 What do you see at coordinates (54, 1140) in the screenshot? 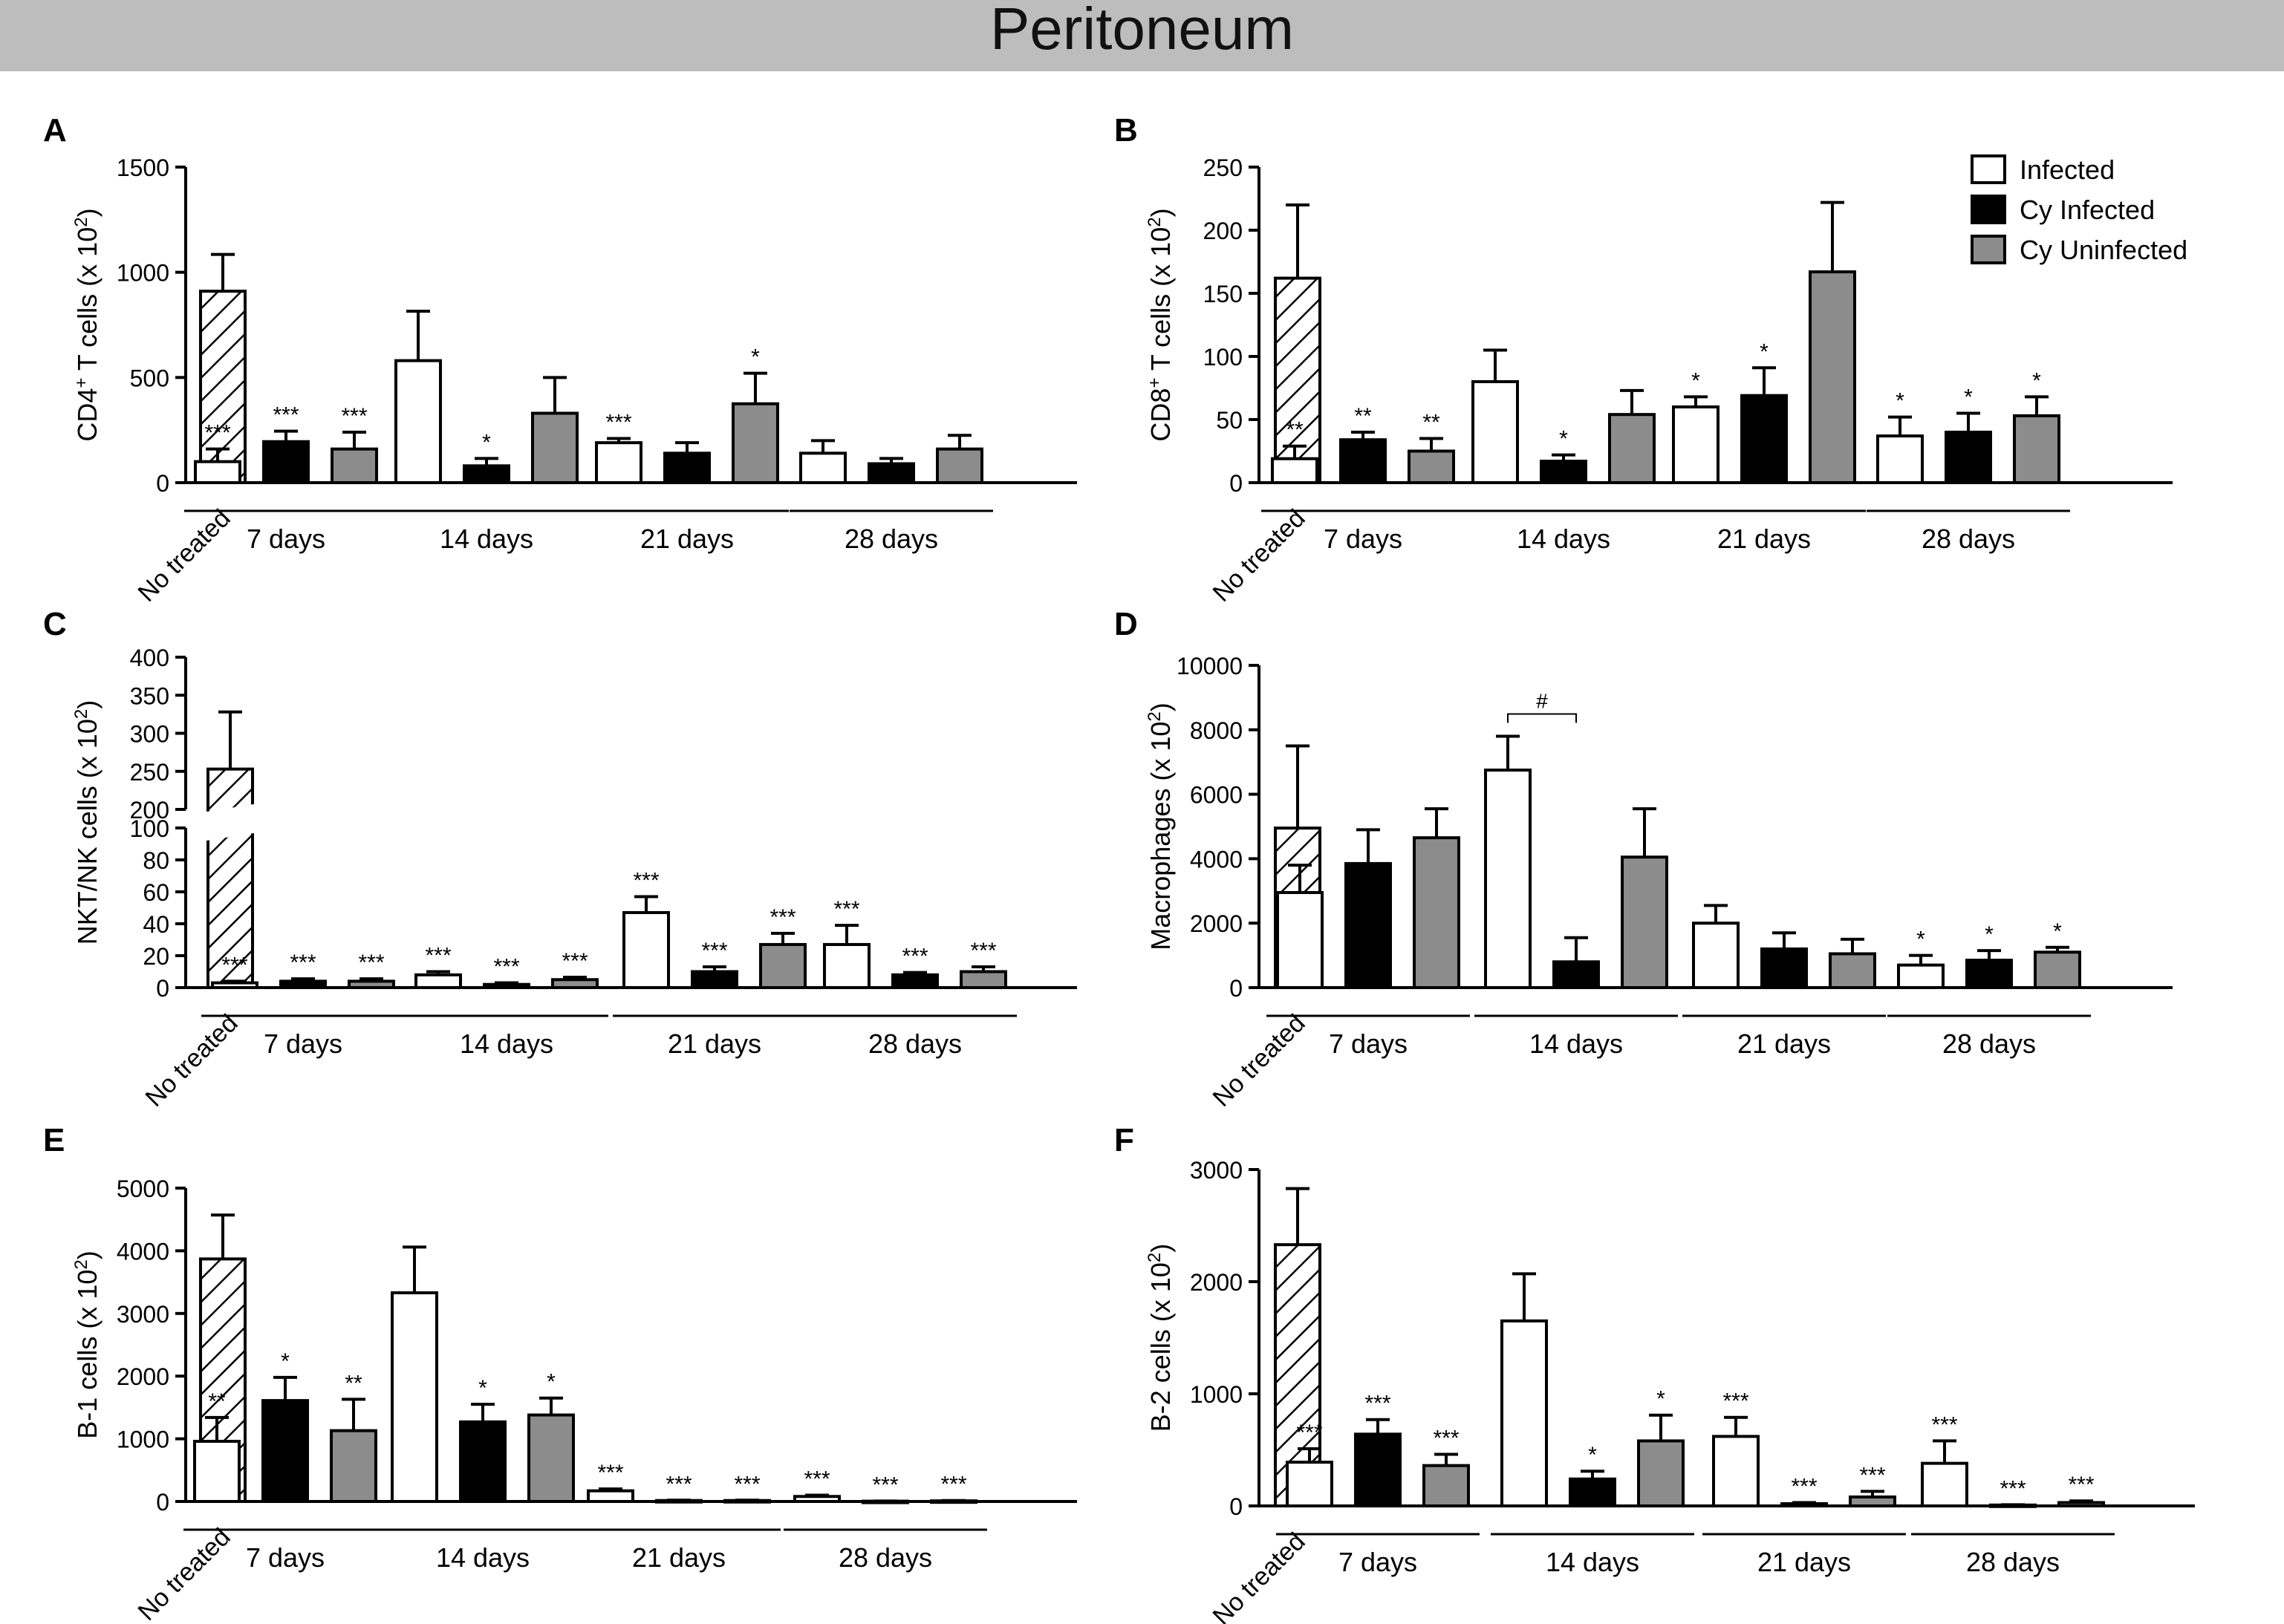
I see `panel-letter: E` at bounding box center [54, 1140].